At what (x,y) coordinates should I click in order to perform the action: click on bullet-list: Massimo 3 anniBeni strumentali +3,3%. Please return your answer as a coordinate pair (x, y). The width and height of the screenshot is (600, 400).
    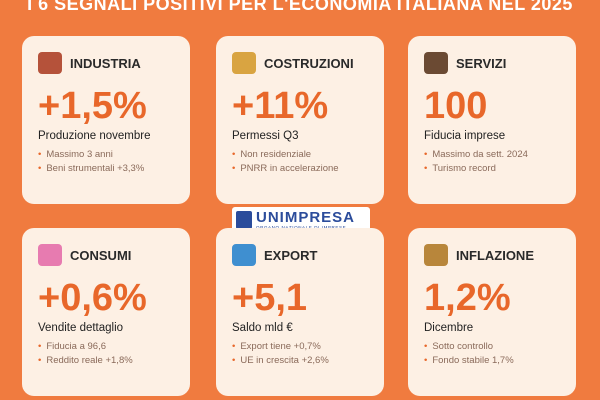
    Looking at the image, I should click on (106, 162).